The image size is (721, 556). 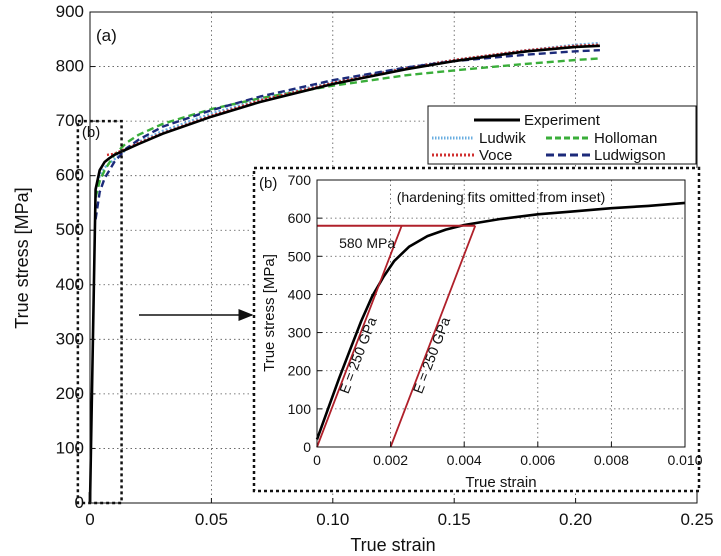 I want to click on main-y-tick-label: 800, so click(x=70, y=66).